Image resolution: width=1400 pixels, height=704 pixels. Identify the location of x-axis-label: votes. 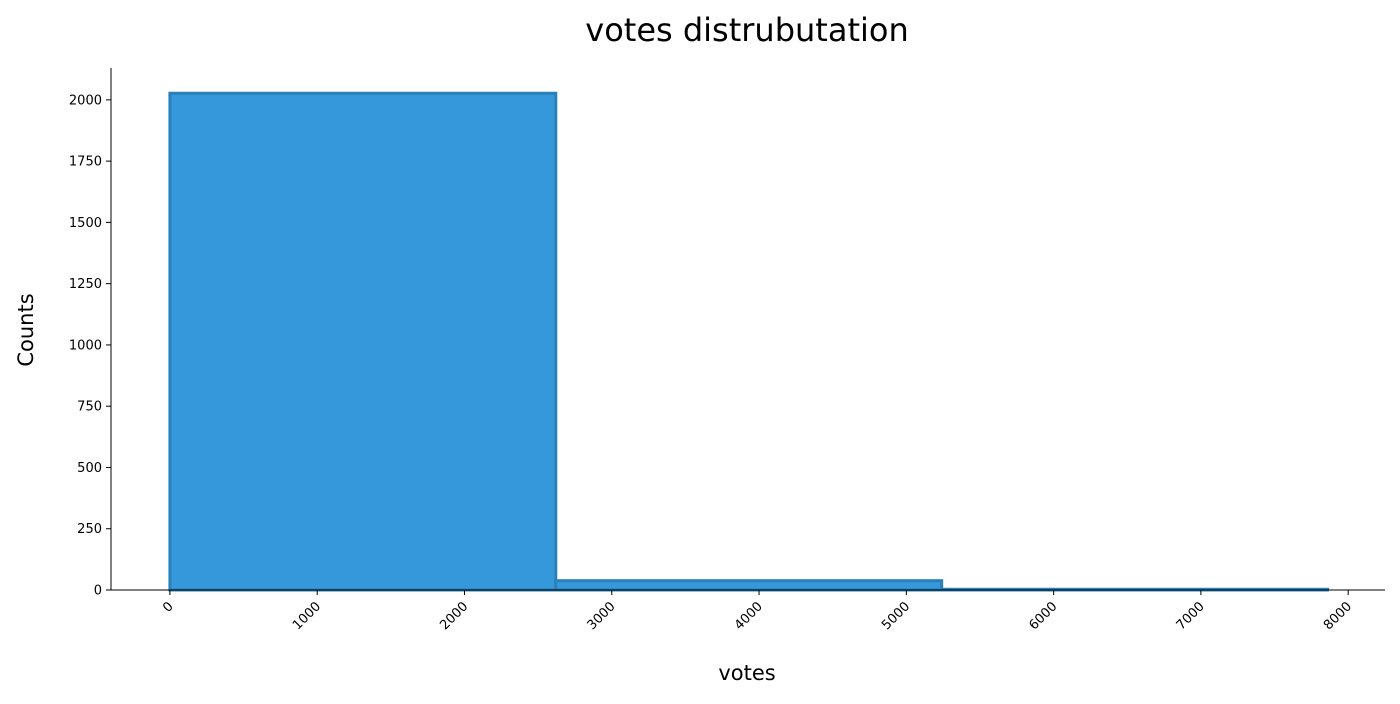
(746, 673).